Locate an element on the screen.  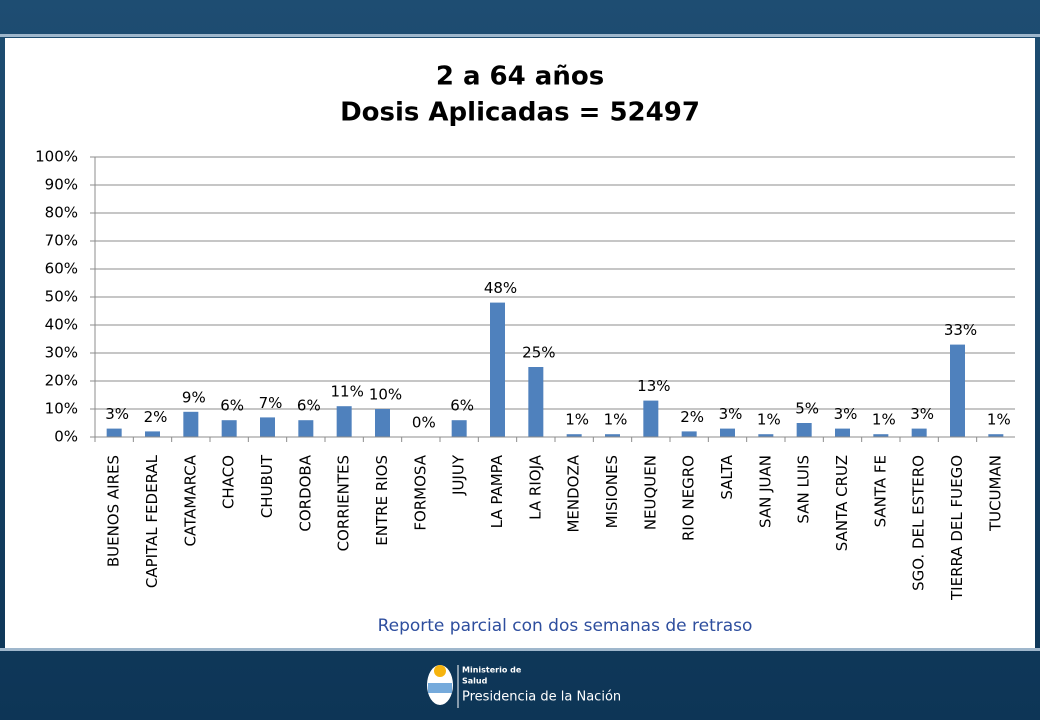
value-label: 10% is located at coordinates (385, 395).